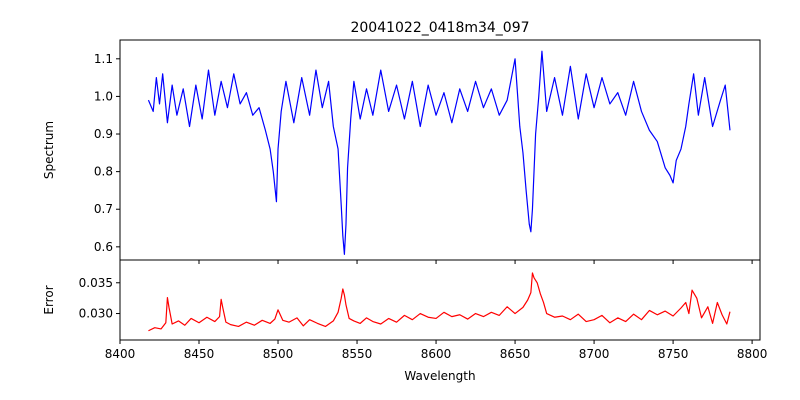 The image size is (800, 400). I want to click on error-x-tick-label: 8700, so click(594, 354).